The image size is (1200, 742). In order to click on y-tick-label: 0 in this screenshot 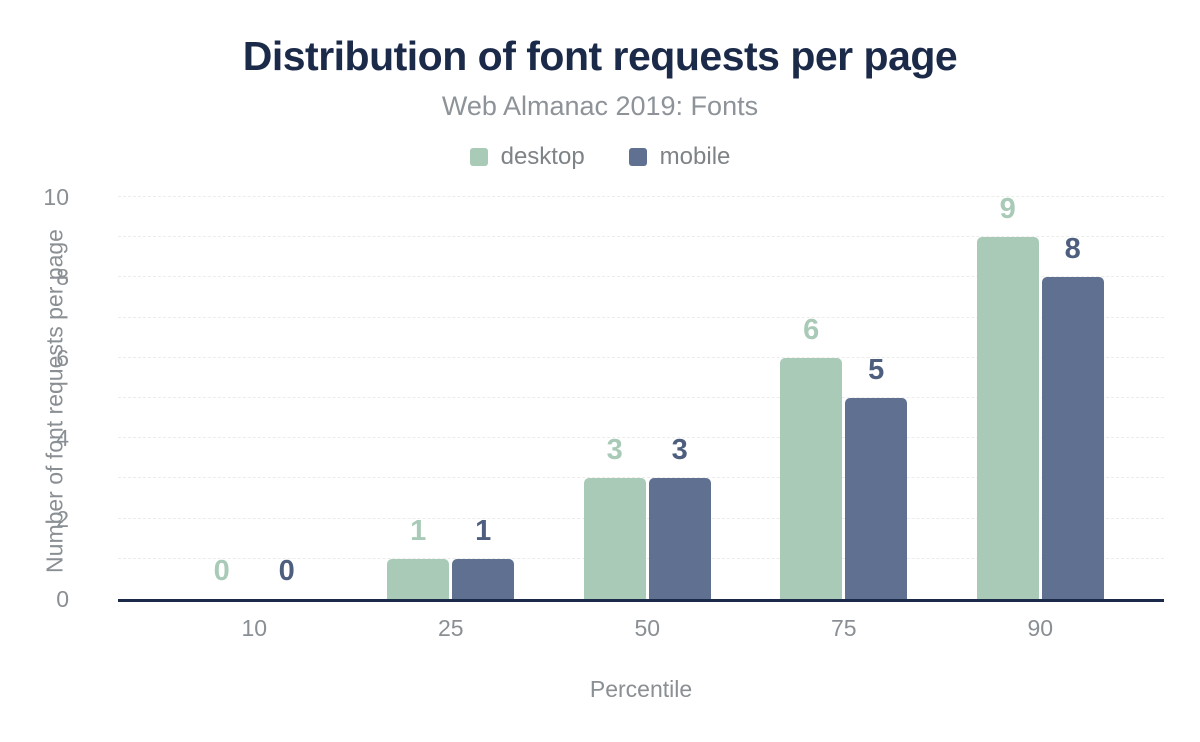, I will do `click(62, 599)`.